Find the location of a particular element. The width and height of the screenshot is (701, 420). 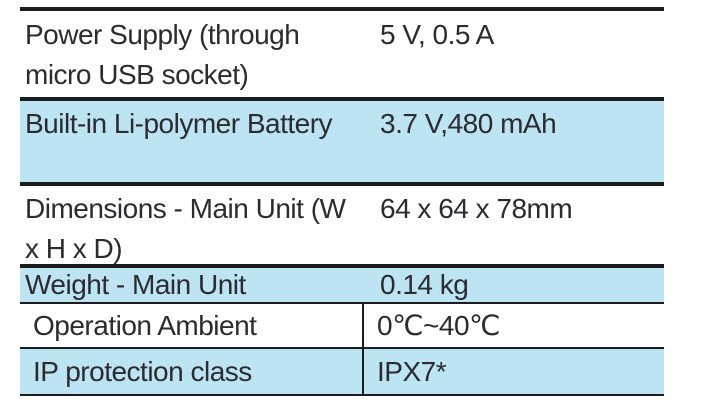

spec-value: 0℃~40℃ is located at coordinates (513, 325).